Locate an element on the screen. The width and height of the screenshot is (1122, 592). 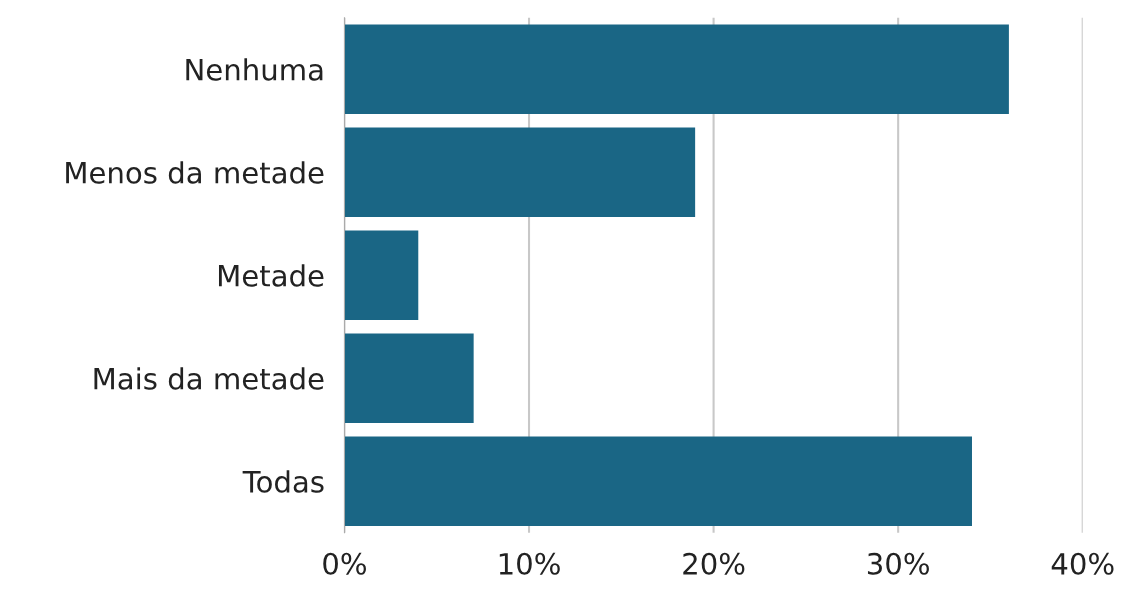
x-tick-label: 20% is located at coordinates (714, 563).